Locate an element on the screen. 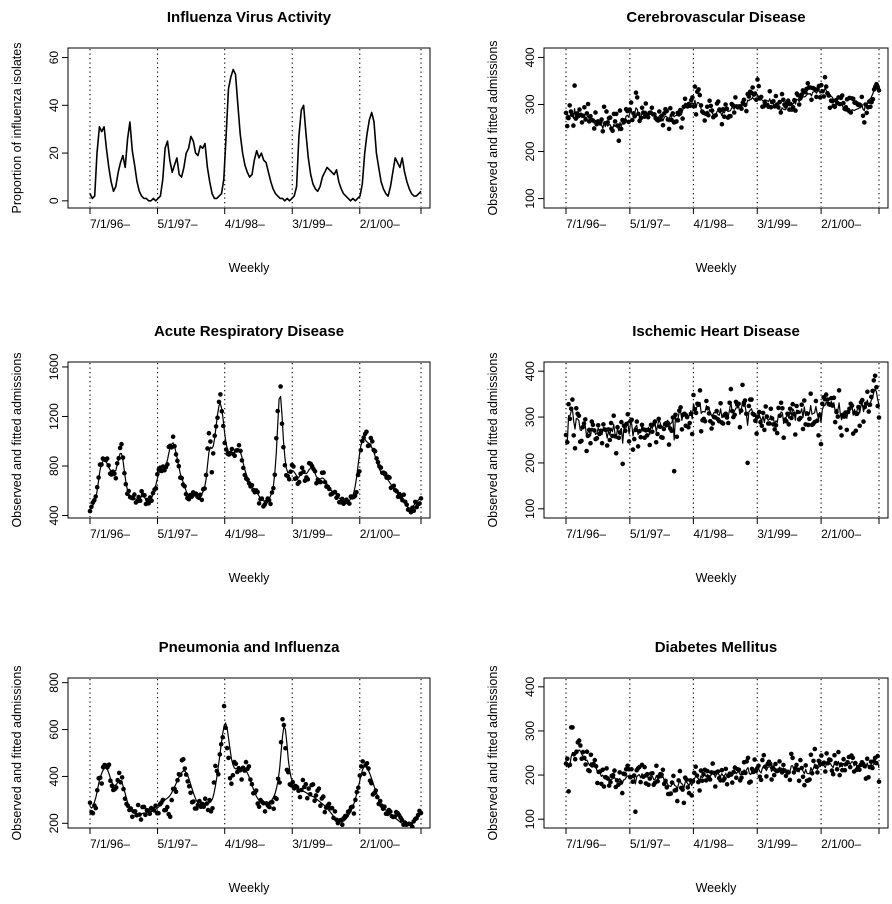 This screenshot has height=904, width=892. panel-title: Cerebrovascular Disease is located at coordinates (715, 17).